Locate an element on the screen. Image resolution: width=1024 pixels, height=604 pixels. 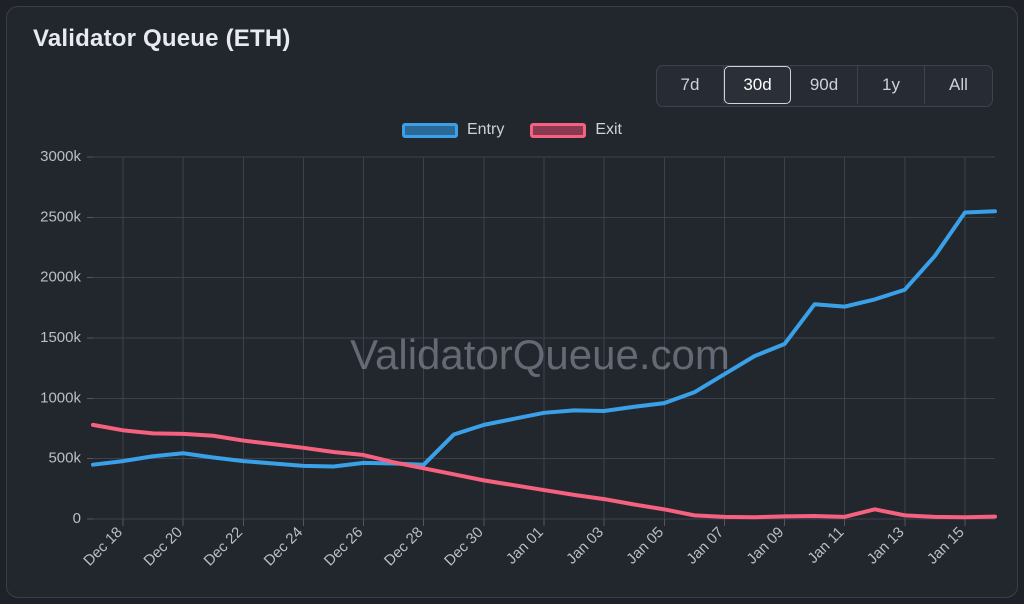
x-axis-label: Jan 01 is located at coordinates (525, 546).